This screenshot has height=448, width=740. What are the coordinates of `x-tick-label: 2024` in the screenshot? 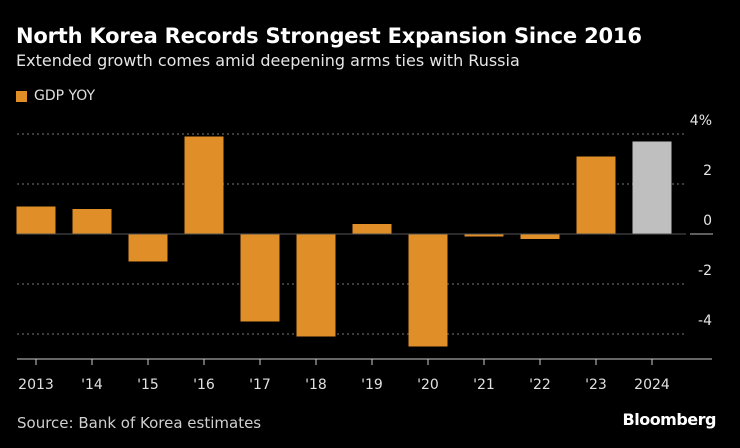 It's located at (652, 385).